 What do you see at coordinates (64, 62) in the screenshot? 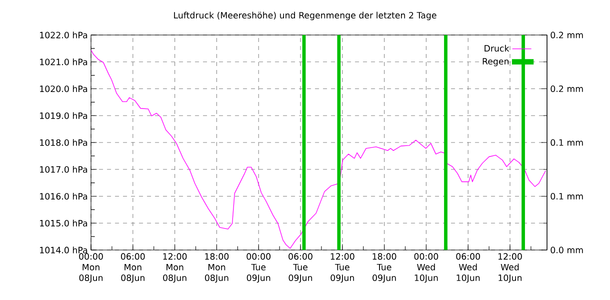
I see `y-tick-label: 1021.0 hPa` at bounding box center [64, 62].